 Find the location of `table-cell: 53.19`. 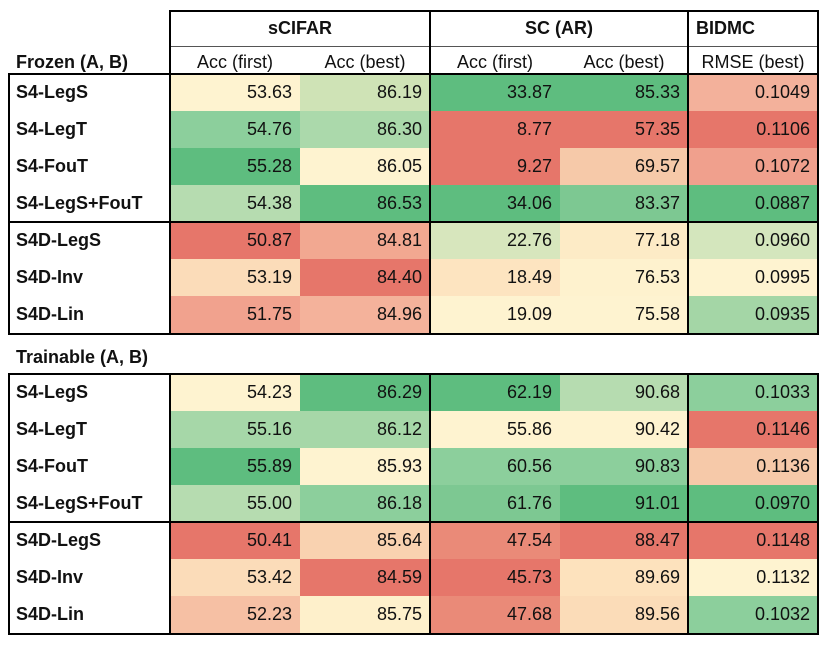

table-cell: 53.19 is located at coordinates (235, 277).